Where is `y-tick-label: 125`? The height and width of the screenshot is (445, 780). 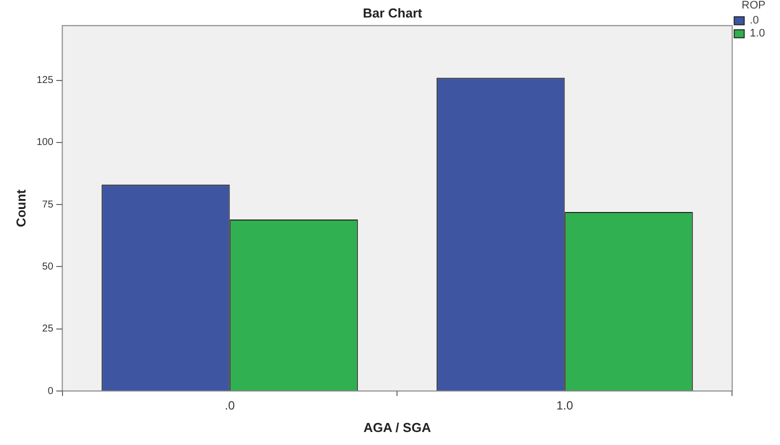 y-tick-label: 125 is located at coordinates (45, 80).